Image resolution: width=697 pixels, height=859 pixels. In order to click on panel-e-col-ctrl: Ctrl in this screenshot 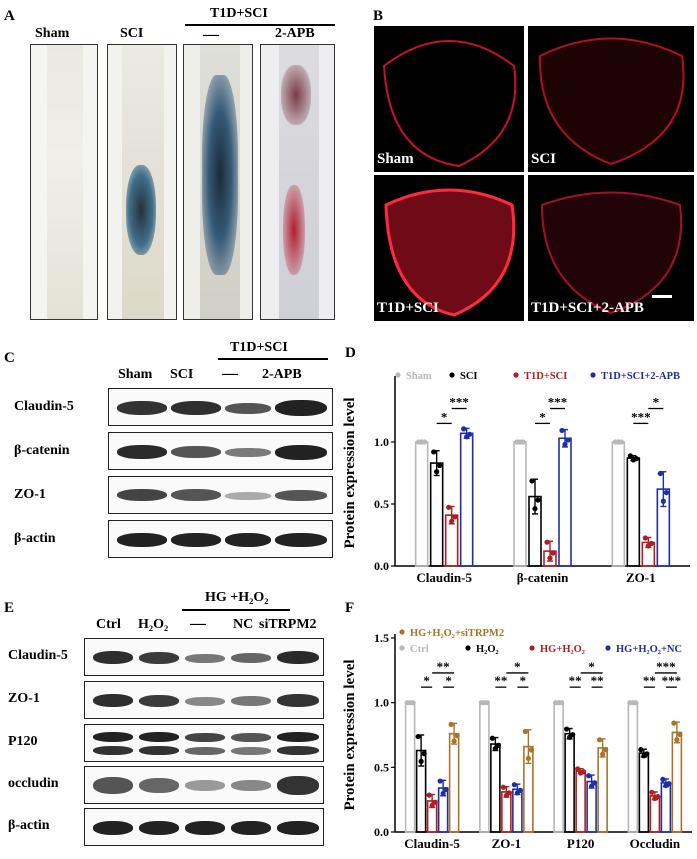, I will do `click(108, 624)`.